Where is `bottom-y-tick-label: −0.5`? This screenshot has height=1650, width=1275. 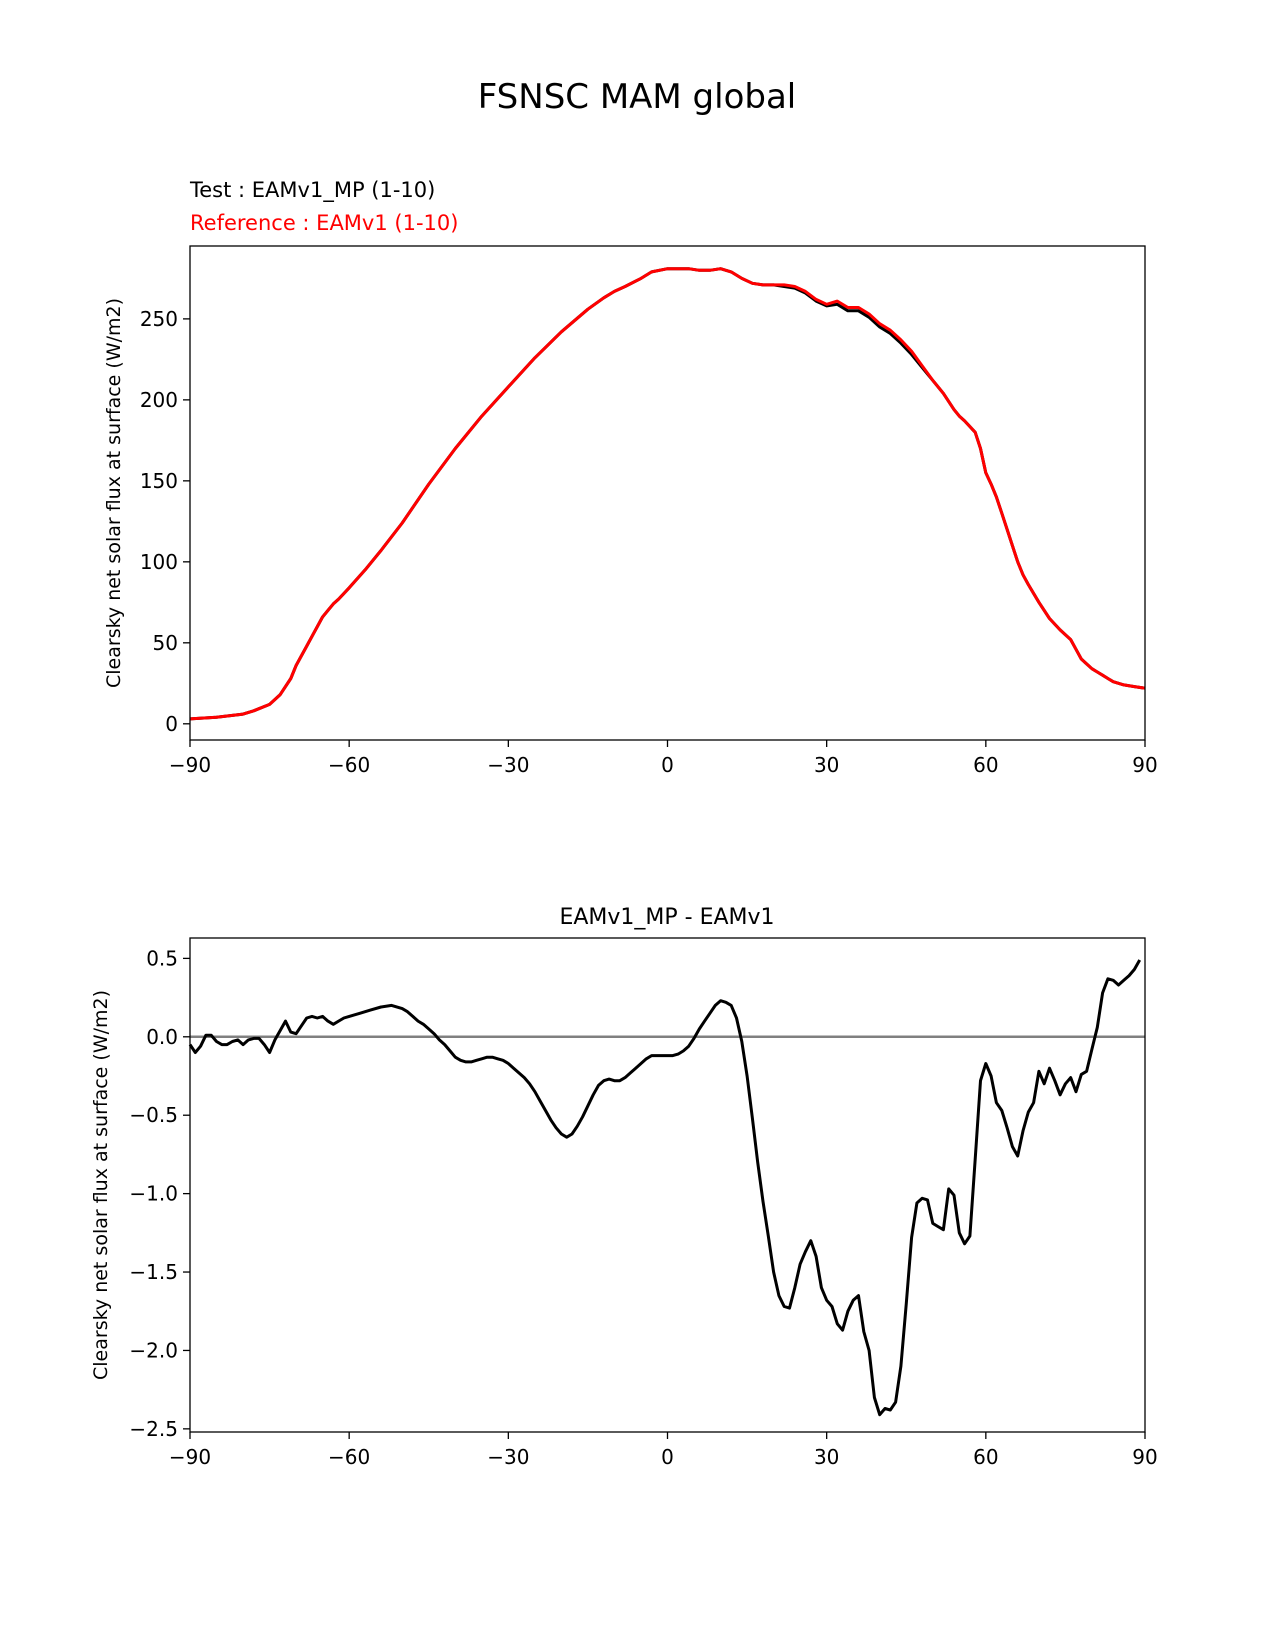
bottom-y-tick-label: −0.5 is located at coordinates (153, 1115).